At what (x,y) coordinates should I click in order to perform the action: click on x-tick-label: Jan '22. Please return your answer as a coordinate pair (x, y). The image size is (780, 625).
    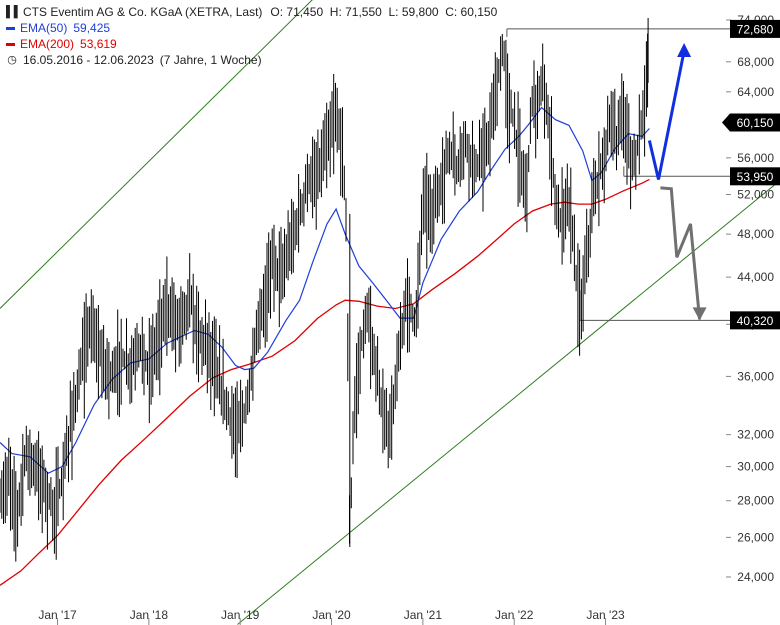
    Looking at the image, I should click on (514, 615).